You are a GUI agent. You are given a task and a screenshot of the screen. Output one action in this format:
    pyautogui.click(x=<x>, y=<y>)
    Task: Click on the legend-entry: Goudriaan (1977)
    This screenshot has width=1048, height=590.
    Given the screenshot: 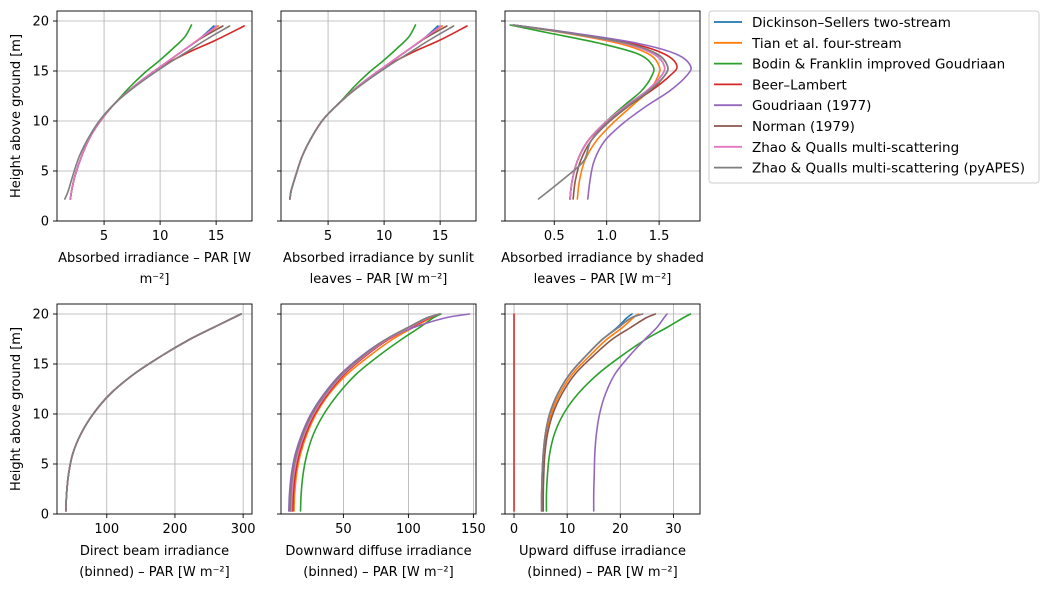 What is the action you would take?
    pyautogui.click(x=792, y=106)
    